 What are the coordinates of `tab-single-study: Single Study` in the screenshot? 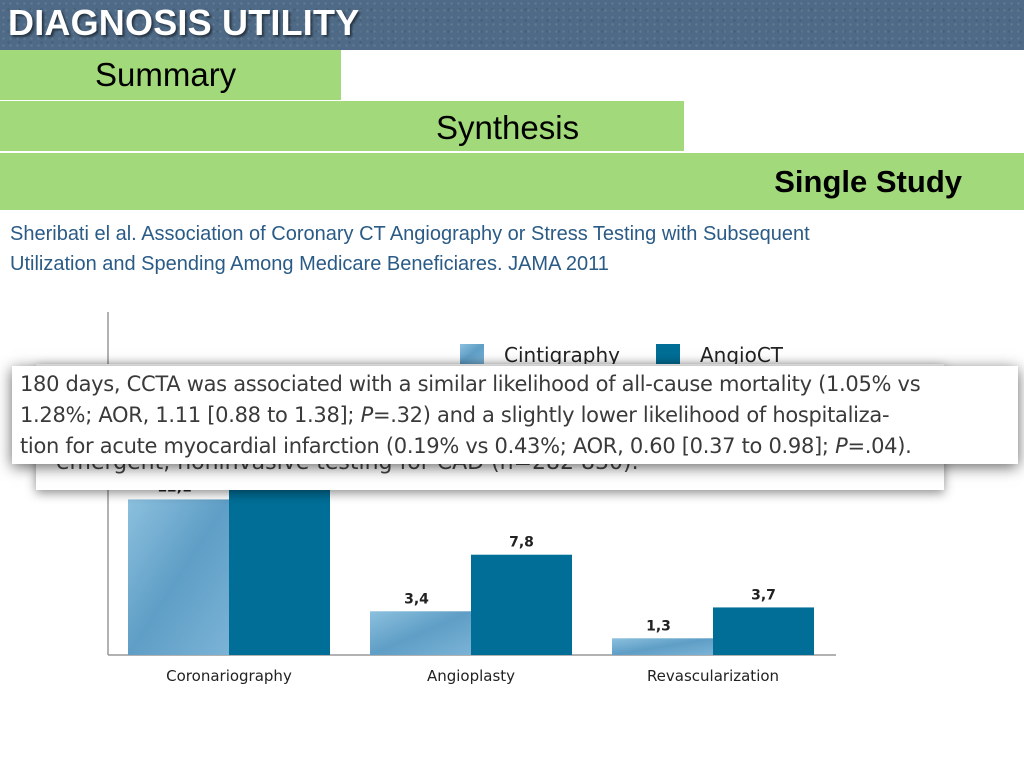 It's located at (512, 181).